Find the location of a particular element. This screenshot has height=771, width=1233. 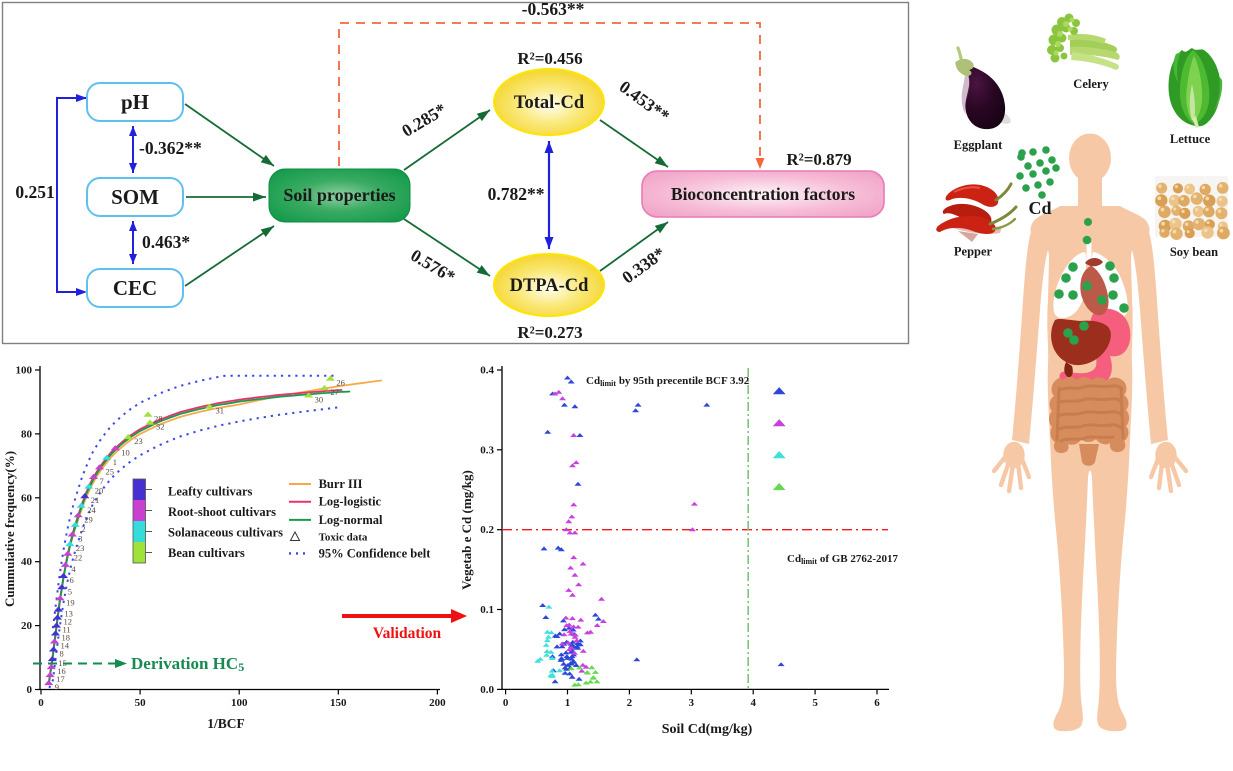

svg-text: 25 is located at coordinates (110, 471).